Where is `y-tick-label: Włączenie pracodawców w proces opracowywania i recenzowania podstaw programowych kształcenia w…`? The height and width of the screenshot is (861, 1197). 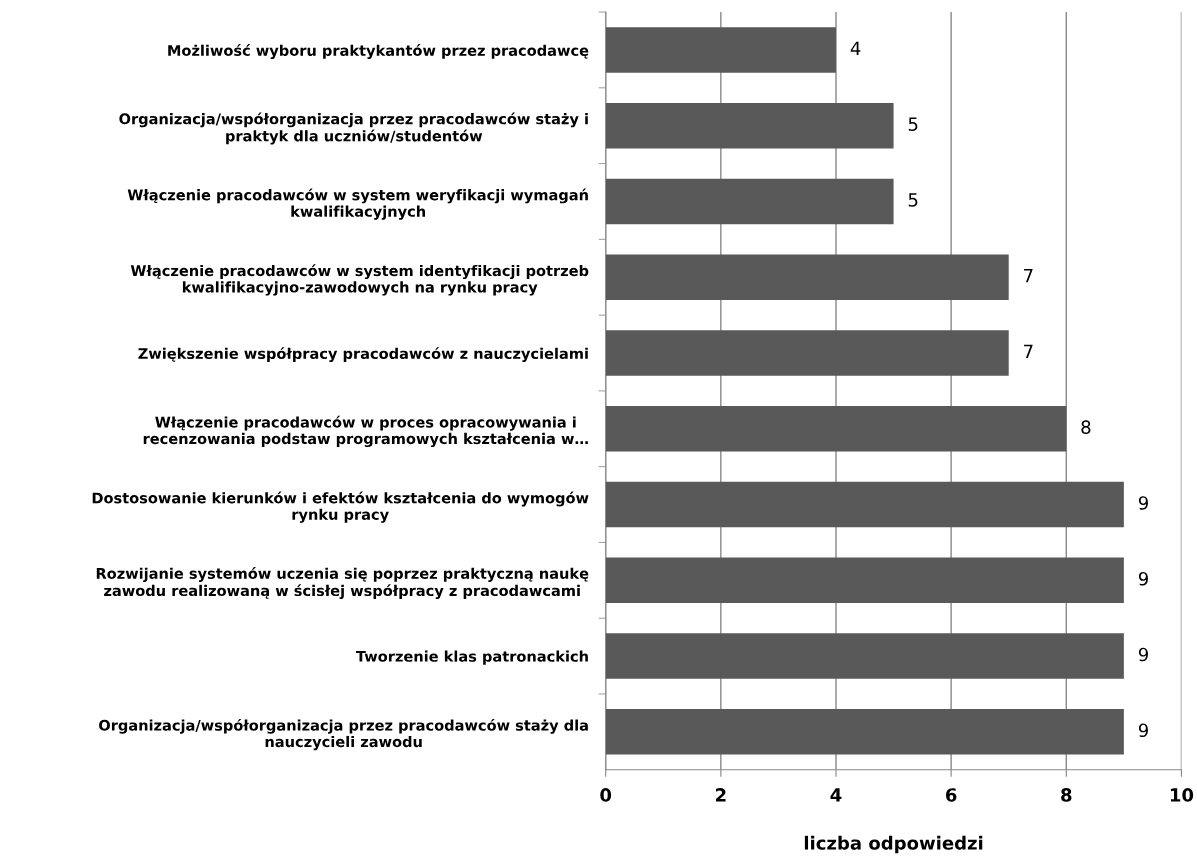 y-tick-label: Włączenie pracodawców w proces opracowywania i recenzowania podstaw programowych kształcenia w… is located at coordinates (365, 431).